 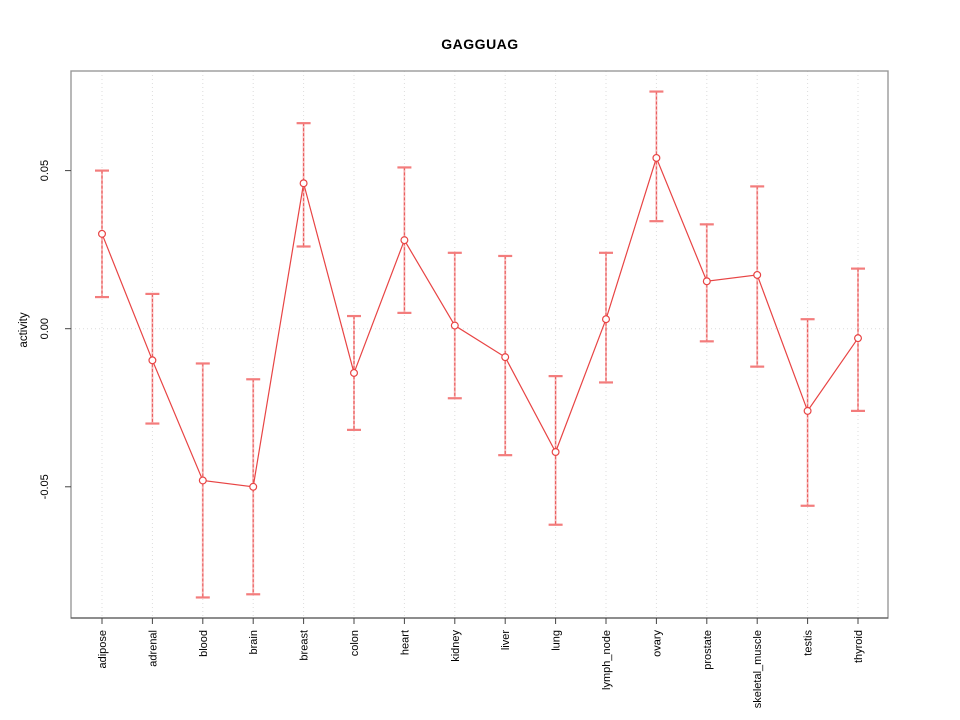 What do you see at coordinates (480, 44) in the screenshot?
I see `chart-title: GAGGUAG` at bounding box center [480, 44].